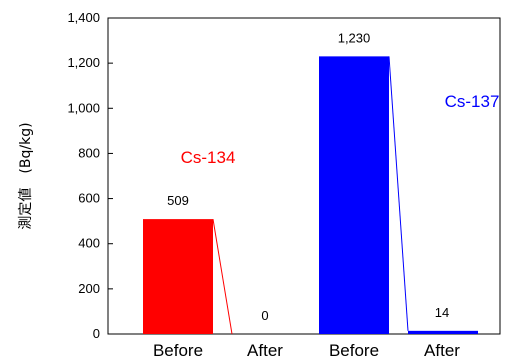  Describe the element at coordinates (442, 312) in the screenshot. I see `data-label: 14` at that location.